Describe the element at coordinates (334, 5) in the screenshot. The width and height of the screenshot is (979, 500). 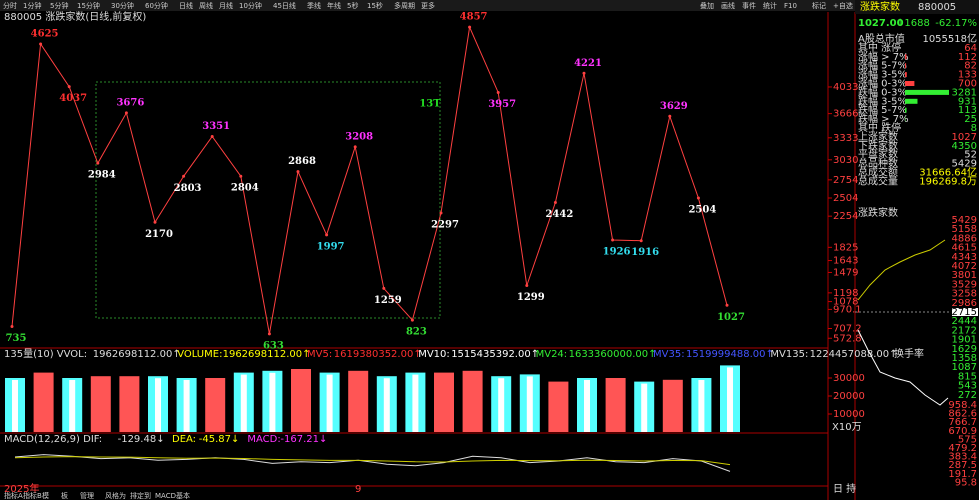
I see `toolbar-tab: 年线` at that location.